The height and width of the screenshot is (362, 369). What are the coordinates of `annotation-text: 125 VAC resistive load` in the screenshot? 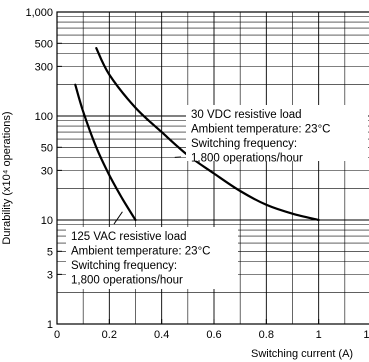 It's located at (128, 237).